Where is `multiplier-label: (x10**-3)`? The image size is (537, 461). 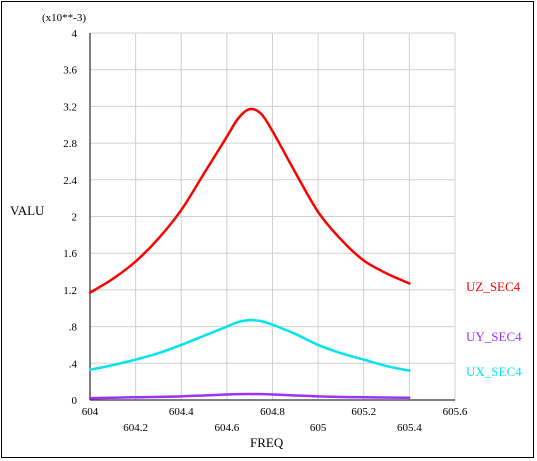
multiplier-label: (x10**-3) is located at coordinates (64, 18).